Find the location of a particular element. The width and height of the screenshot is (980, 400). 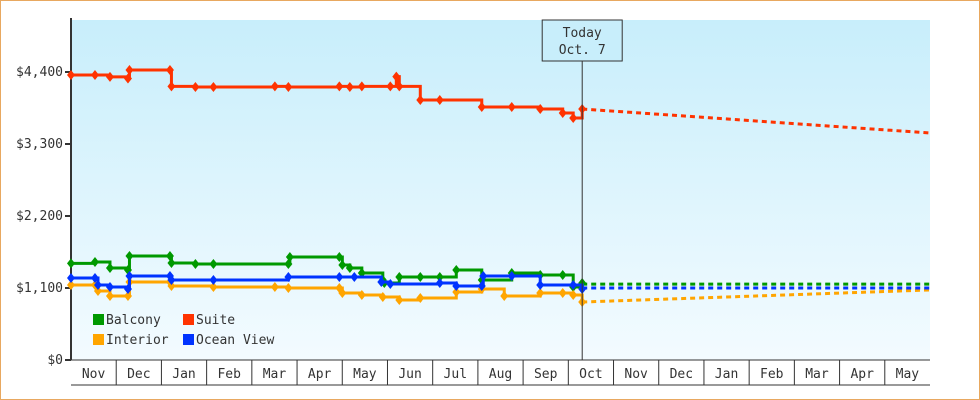

x-tick-label: Oct is located at coordinates (590, 374).